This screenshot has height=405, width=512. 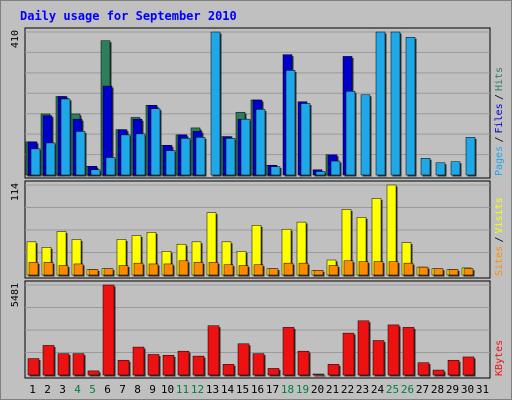 I want to click on x-tick-label: 2, so click(x=47, y=389).